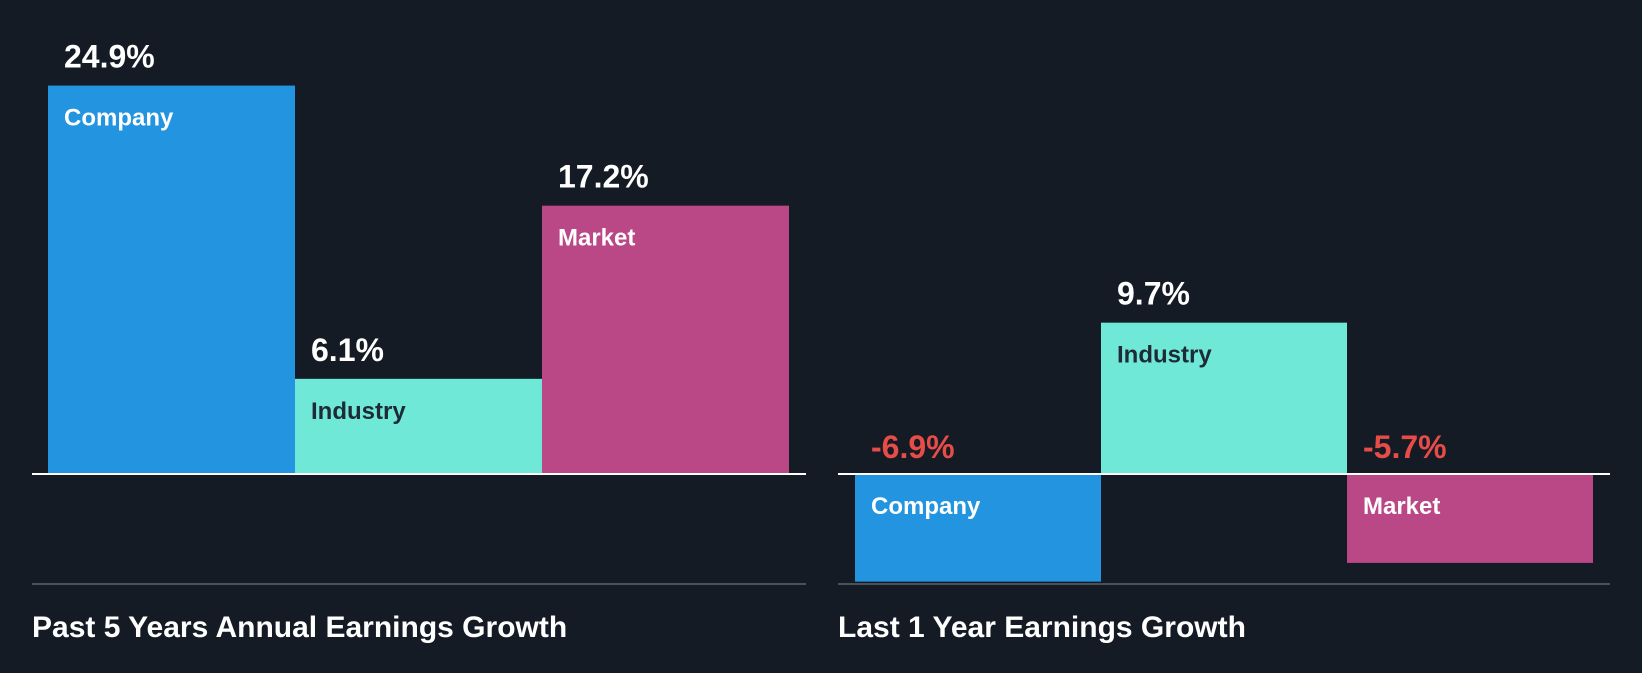 This screenshot has width=1642, height=673. What do you see at coordinates (926, 506) in the screenshot?
I see `last-1-year-category-label-company: Company` at bounding box center [926, 506].